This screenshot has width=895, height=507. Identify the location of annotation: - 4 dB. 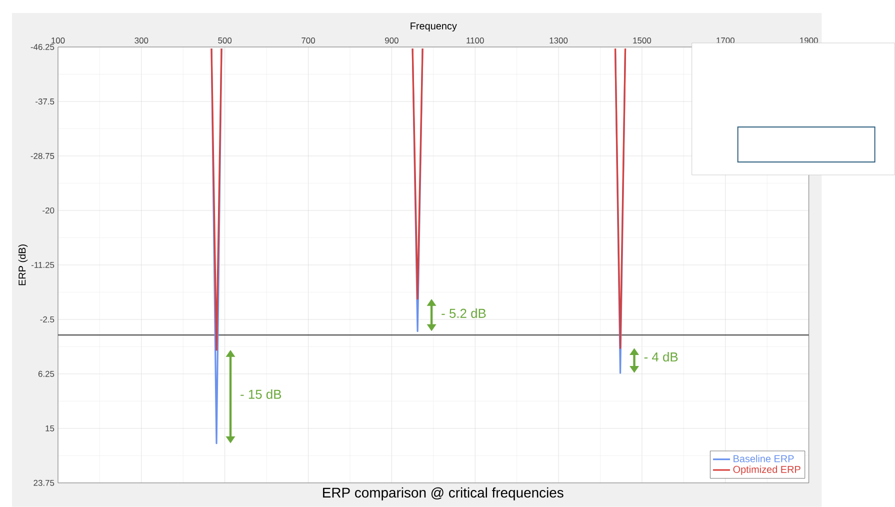
(661, 357).